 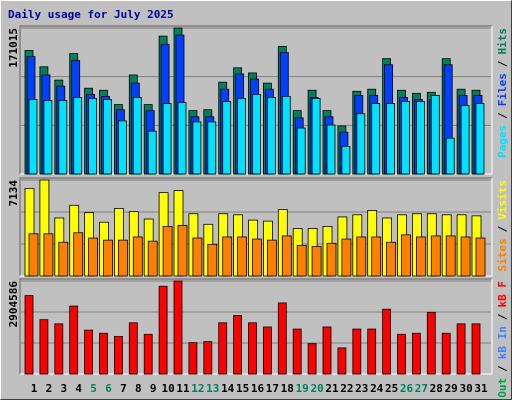 What do you see at coordinates (287, 388) in the screenshot?
I see `x-tick-label: 18` at bounding box center [287, 388].